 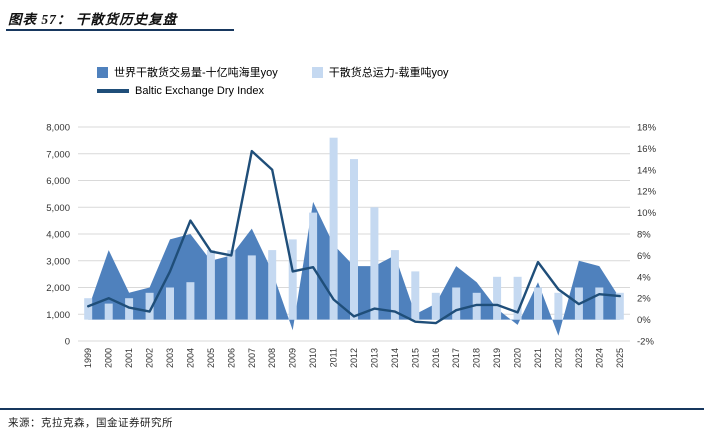 What do you see at coordinates (354, 358) in the screenshot?
I see `x-axis-label: 2012` at bounding box center [354, 358].